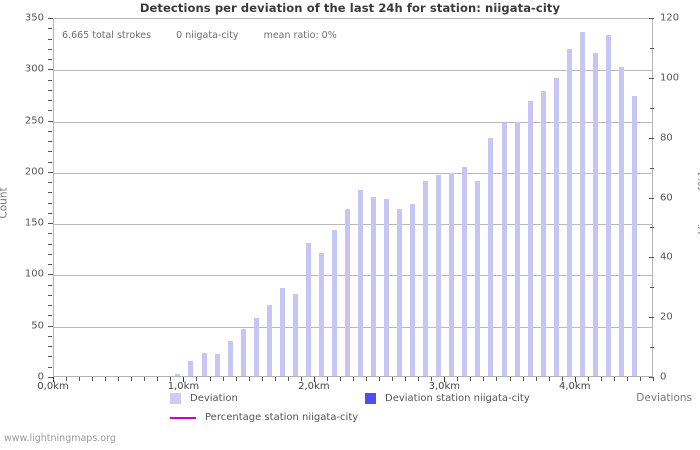 The width and height of the screenshot is (700, 450). Describe the element at coordinates (184, 379) in the screenshot. I see `x-axis-tick` at that location.